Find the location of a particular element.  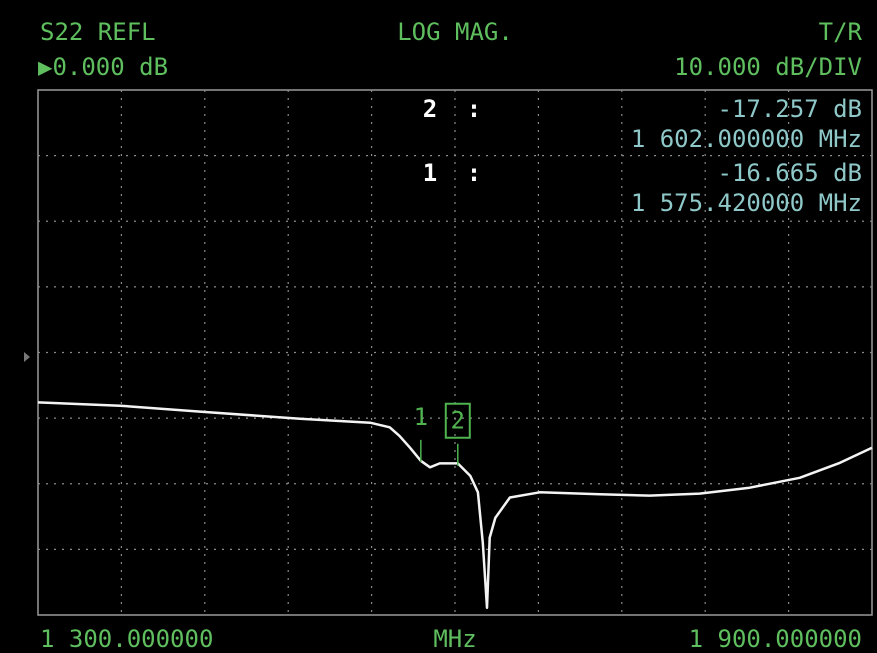

x-tick-label: 1 300.000000 is located at coordinates (126, 639).